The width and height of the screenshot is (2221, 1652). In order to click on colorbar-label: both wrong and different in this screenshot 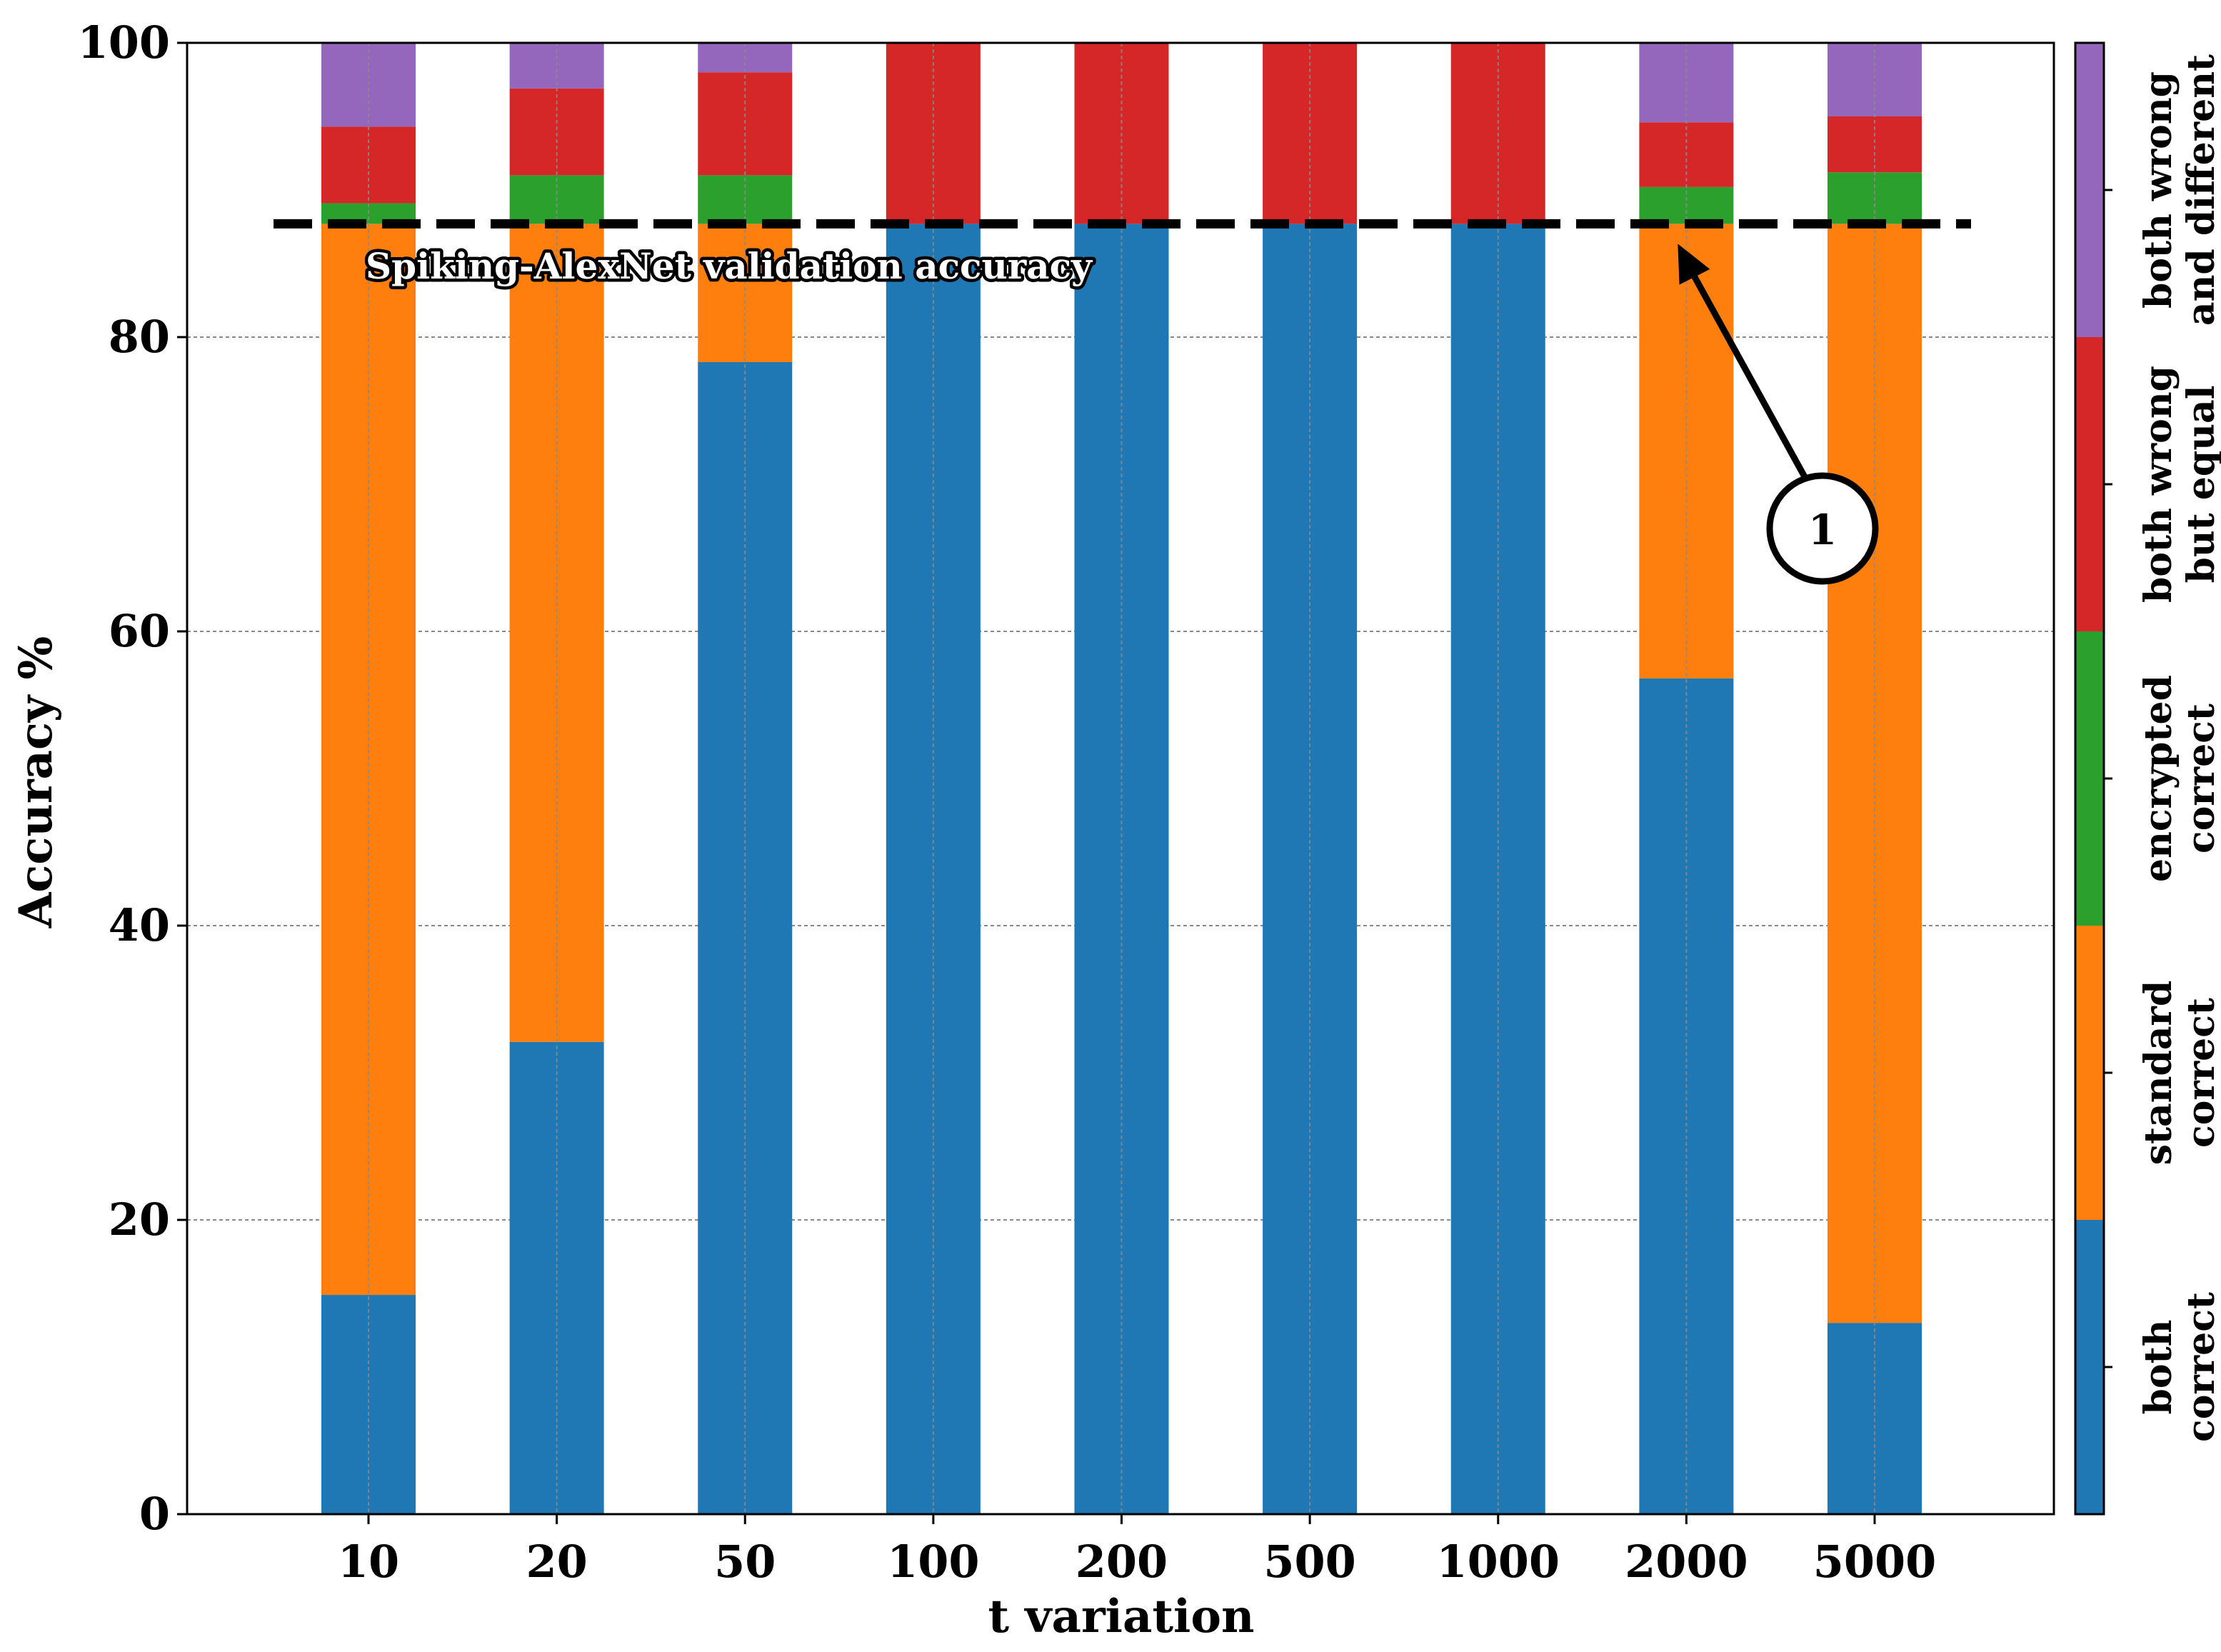, I will do `click(2179, 190)`.